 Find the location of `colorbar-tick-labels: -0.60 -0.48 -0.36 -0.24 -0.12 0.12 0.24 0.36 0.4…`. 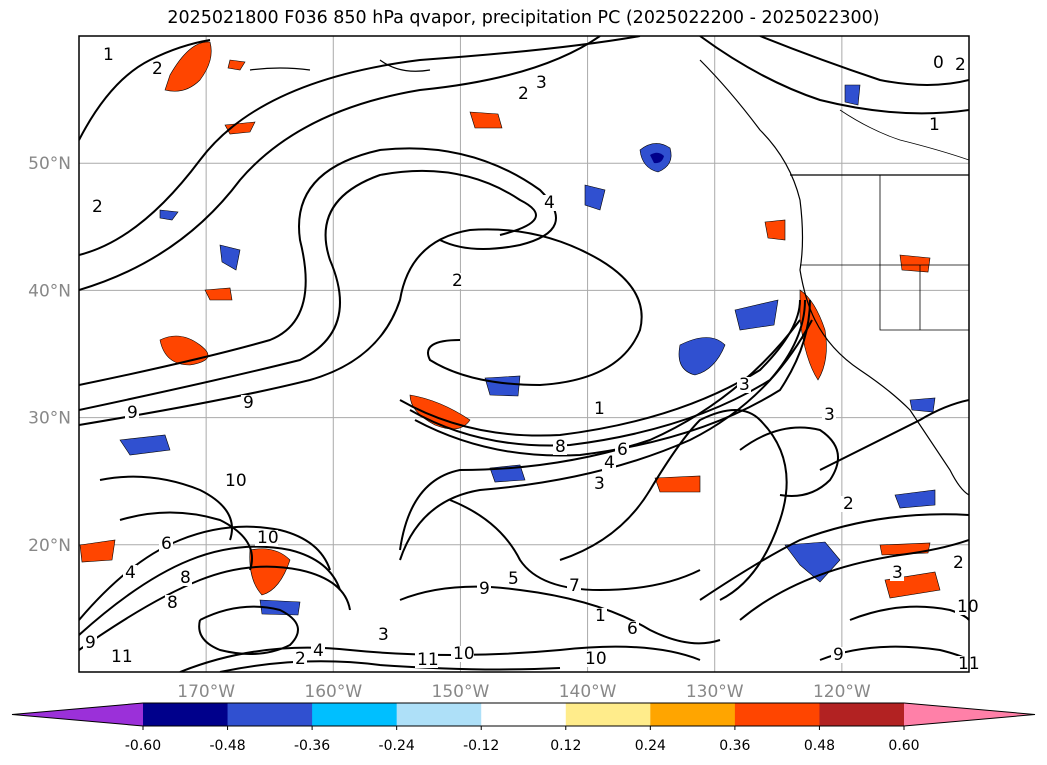

colorbar-tick-labels: -0.60 -0.48 -0.36 -0.24 -0.12 0.12 0.24 0.36 0.4… is located at coordinates (522, 740).